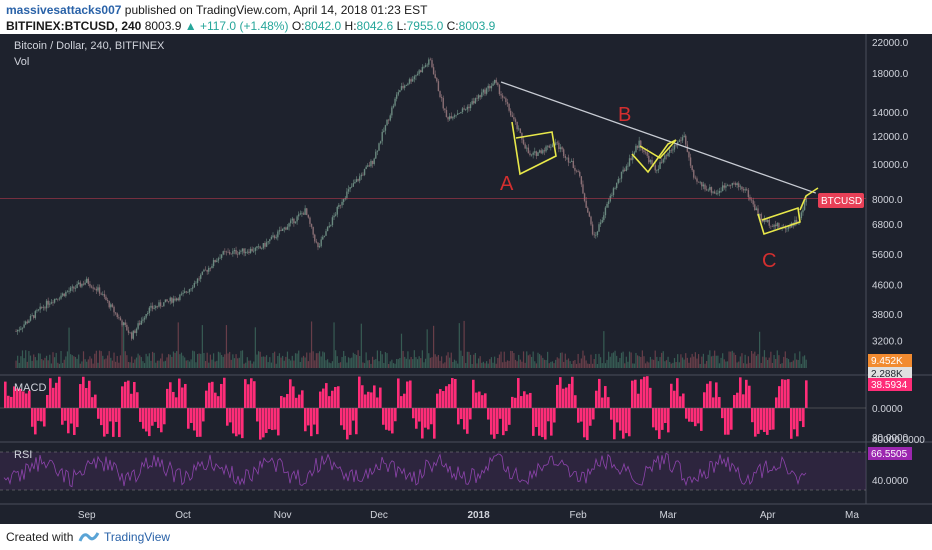  I want to click on author-link: massivesattacks007, so click(64, 10).